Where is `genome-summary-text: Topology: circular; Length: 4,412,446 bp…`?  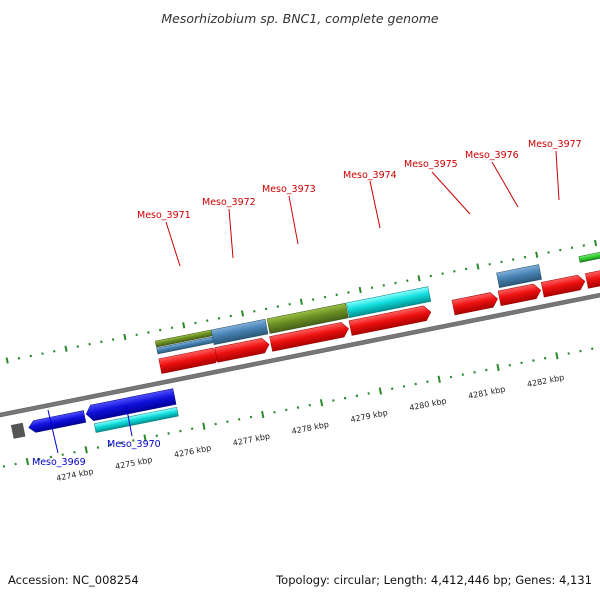
genome-summary-text: Topology: circular; Length: 4,412,446 bp… is located at coordinates (433, 580).